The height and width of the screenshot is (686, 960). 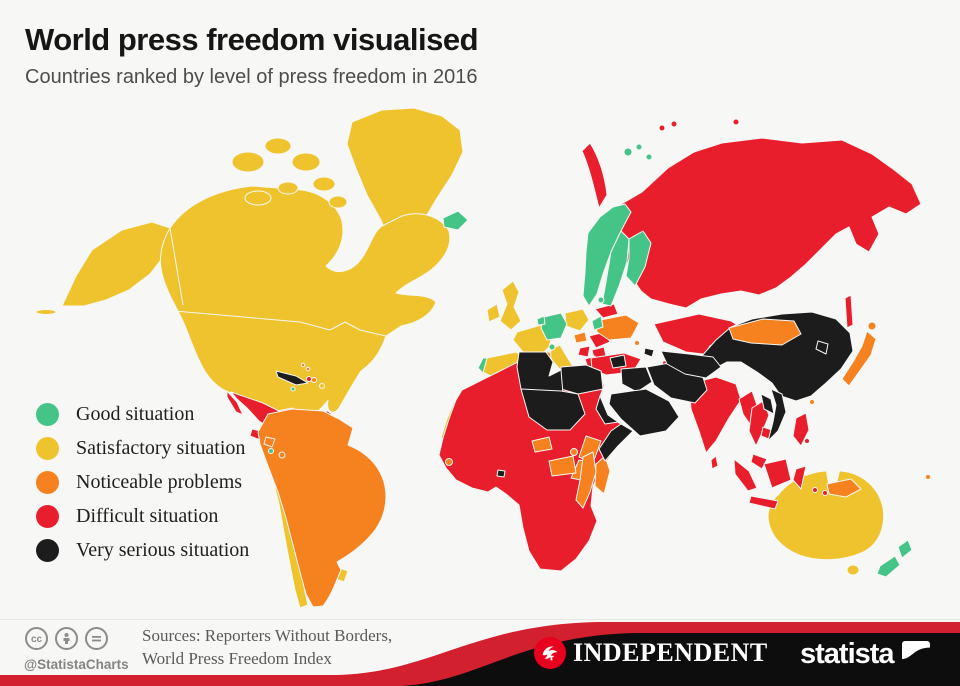 I want to click on page-title: World press freedom visualised, so click(x=252, y=39).